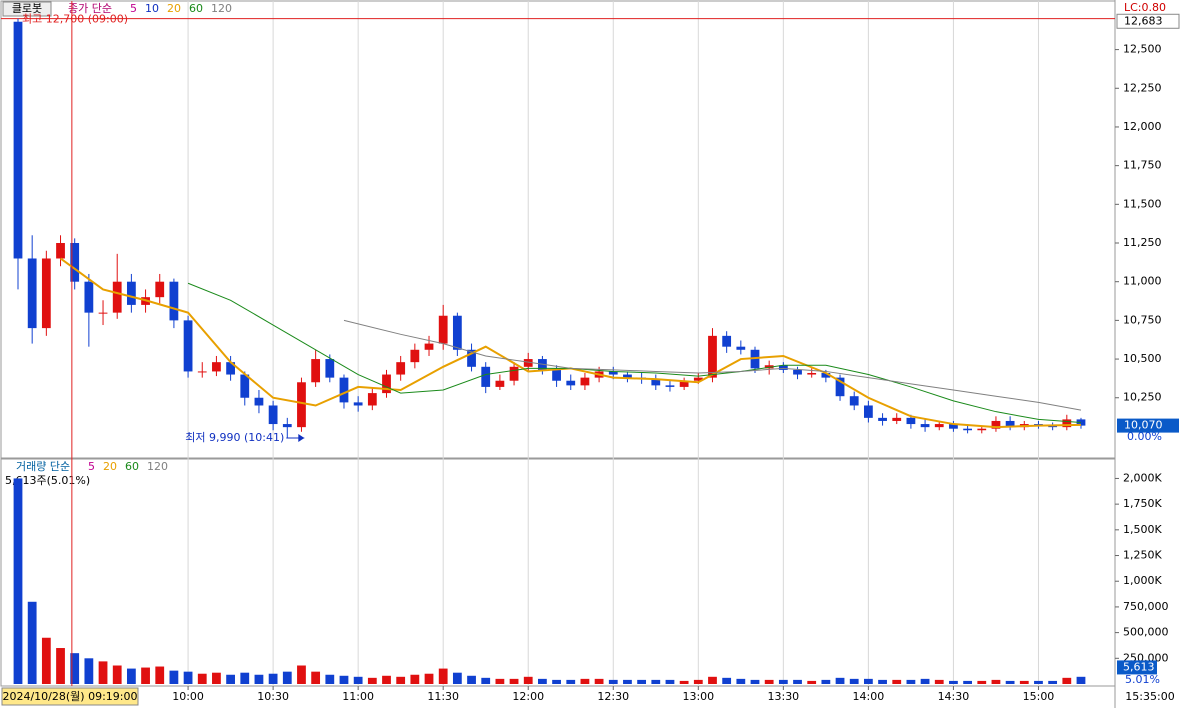  I want to click on x-tick-label: 15:00, so click(1039, 696).